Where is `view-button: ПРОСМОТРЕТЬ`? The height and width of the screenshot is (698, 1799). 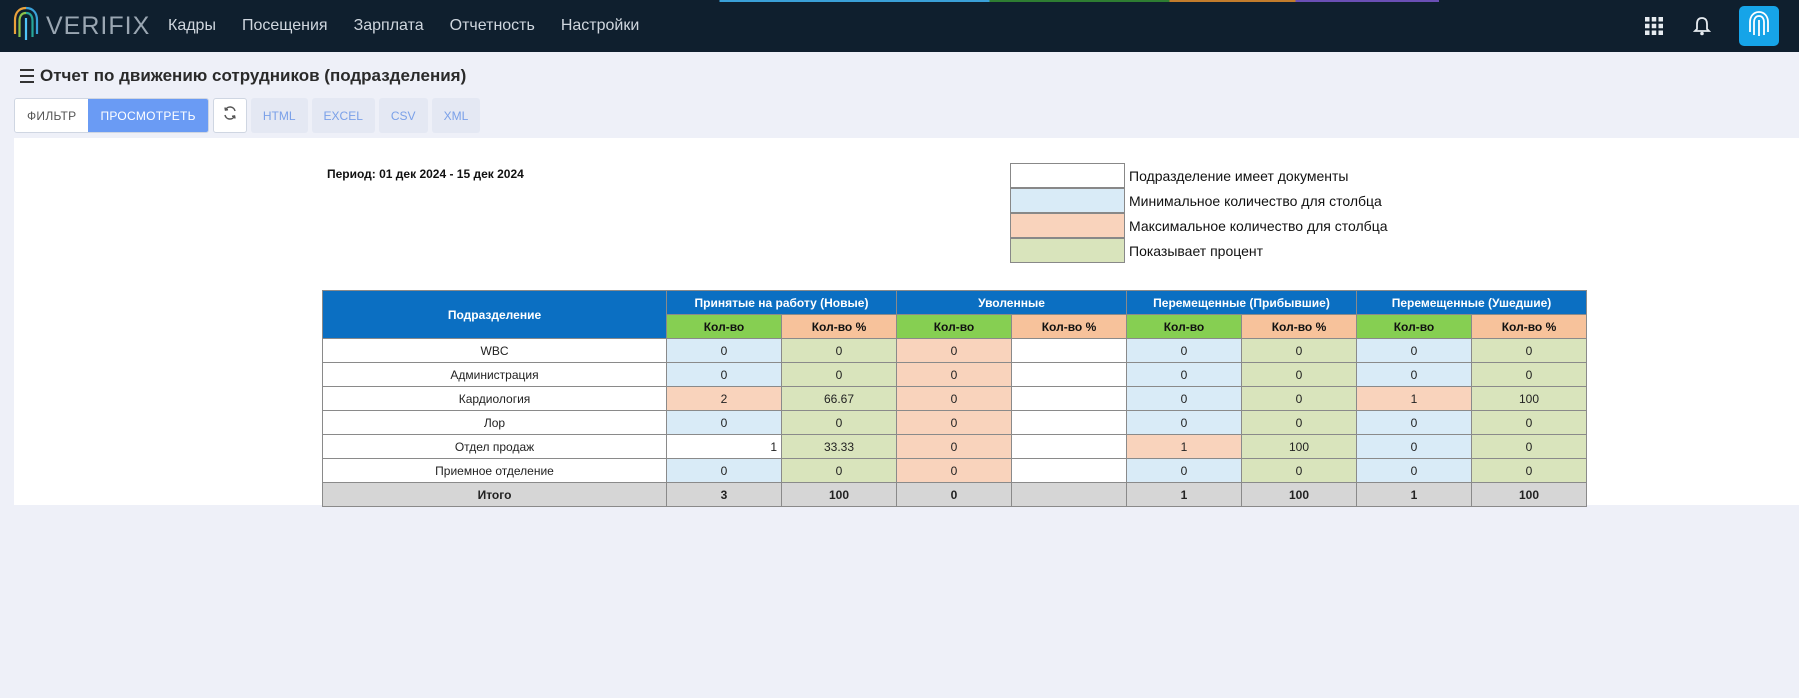
view-button: ПРОСМОТРЕТЬ is located at coordinates (148, 115).